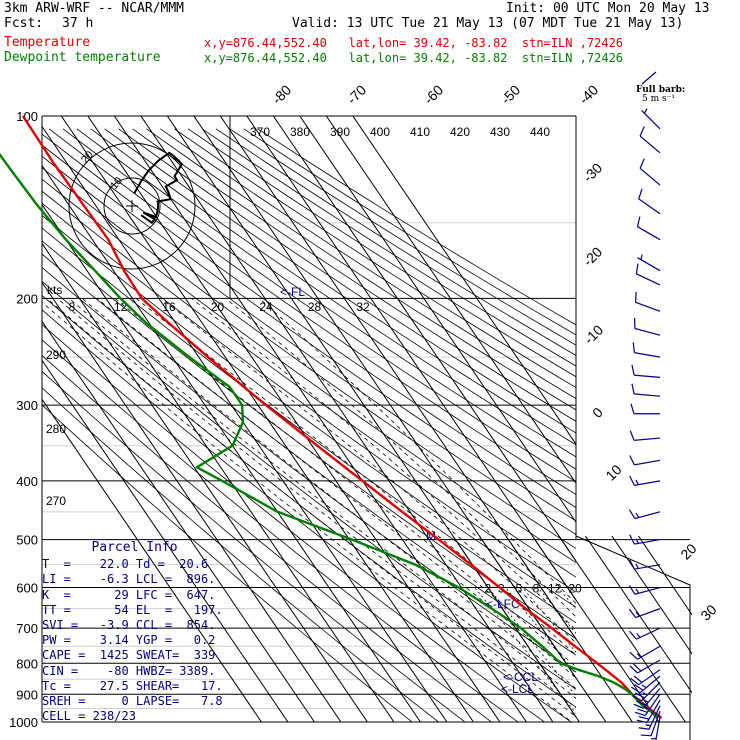 This screenshot has width=740, height=740. I want to click on parcel-row: Tc = 27.5 SHEAR= 17., so click(132, 685).